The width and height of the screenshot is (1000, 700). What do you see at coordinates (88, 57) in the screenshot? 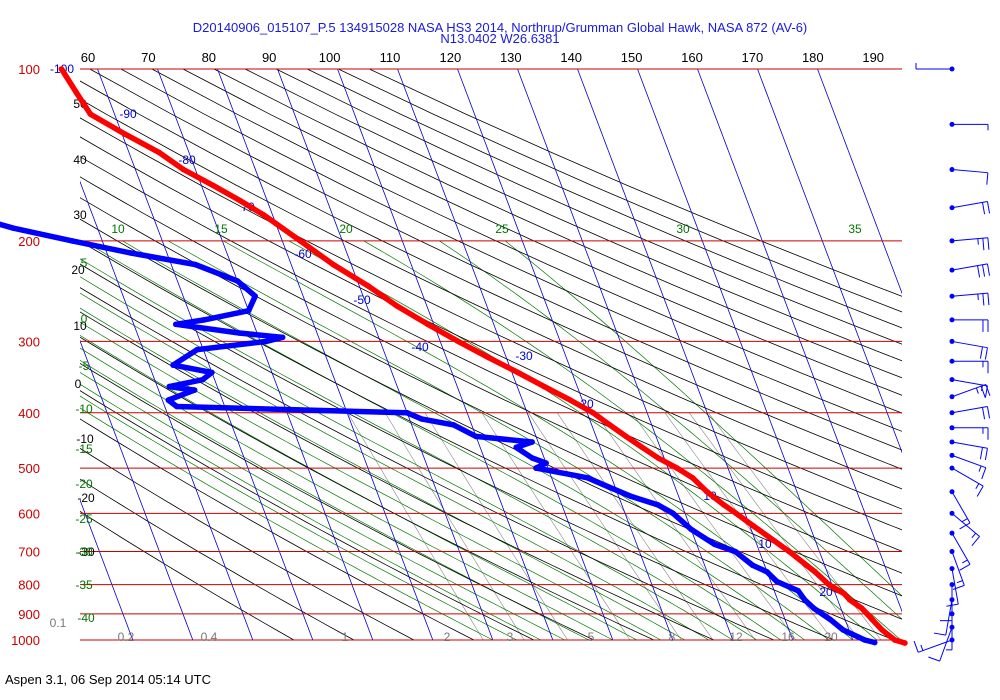
I see `top-tick-label: 60` at bounding box center [88, 57].